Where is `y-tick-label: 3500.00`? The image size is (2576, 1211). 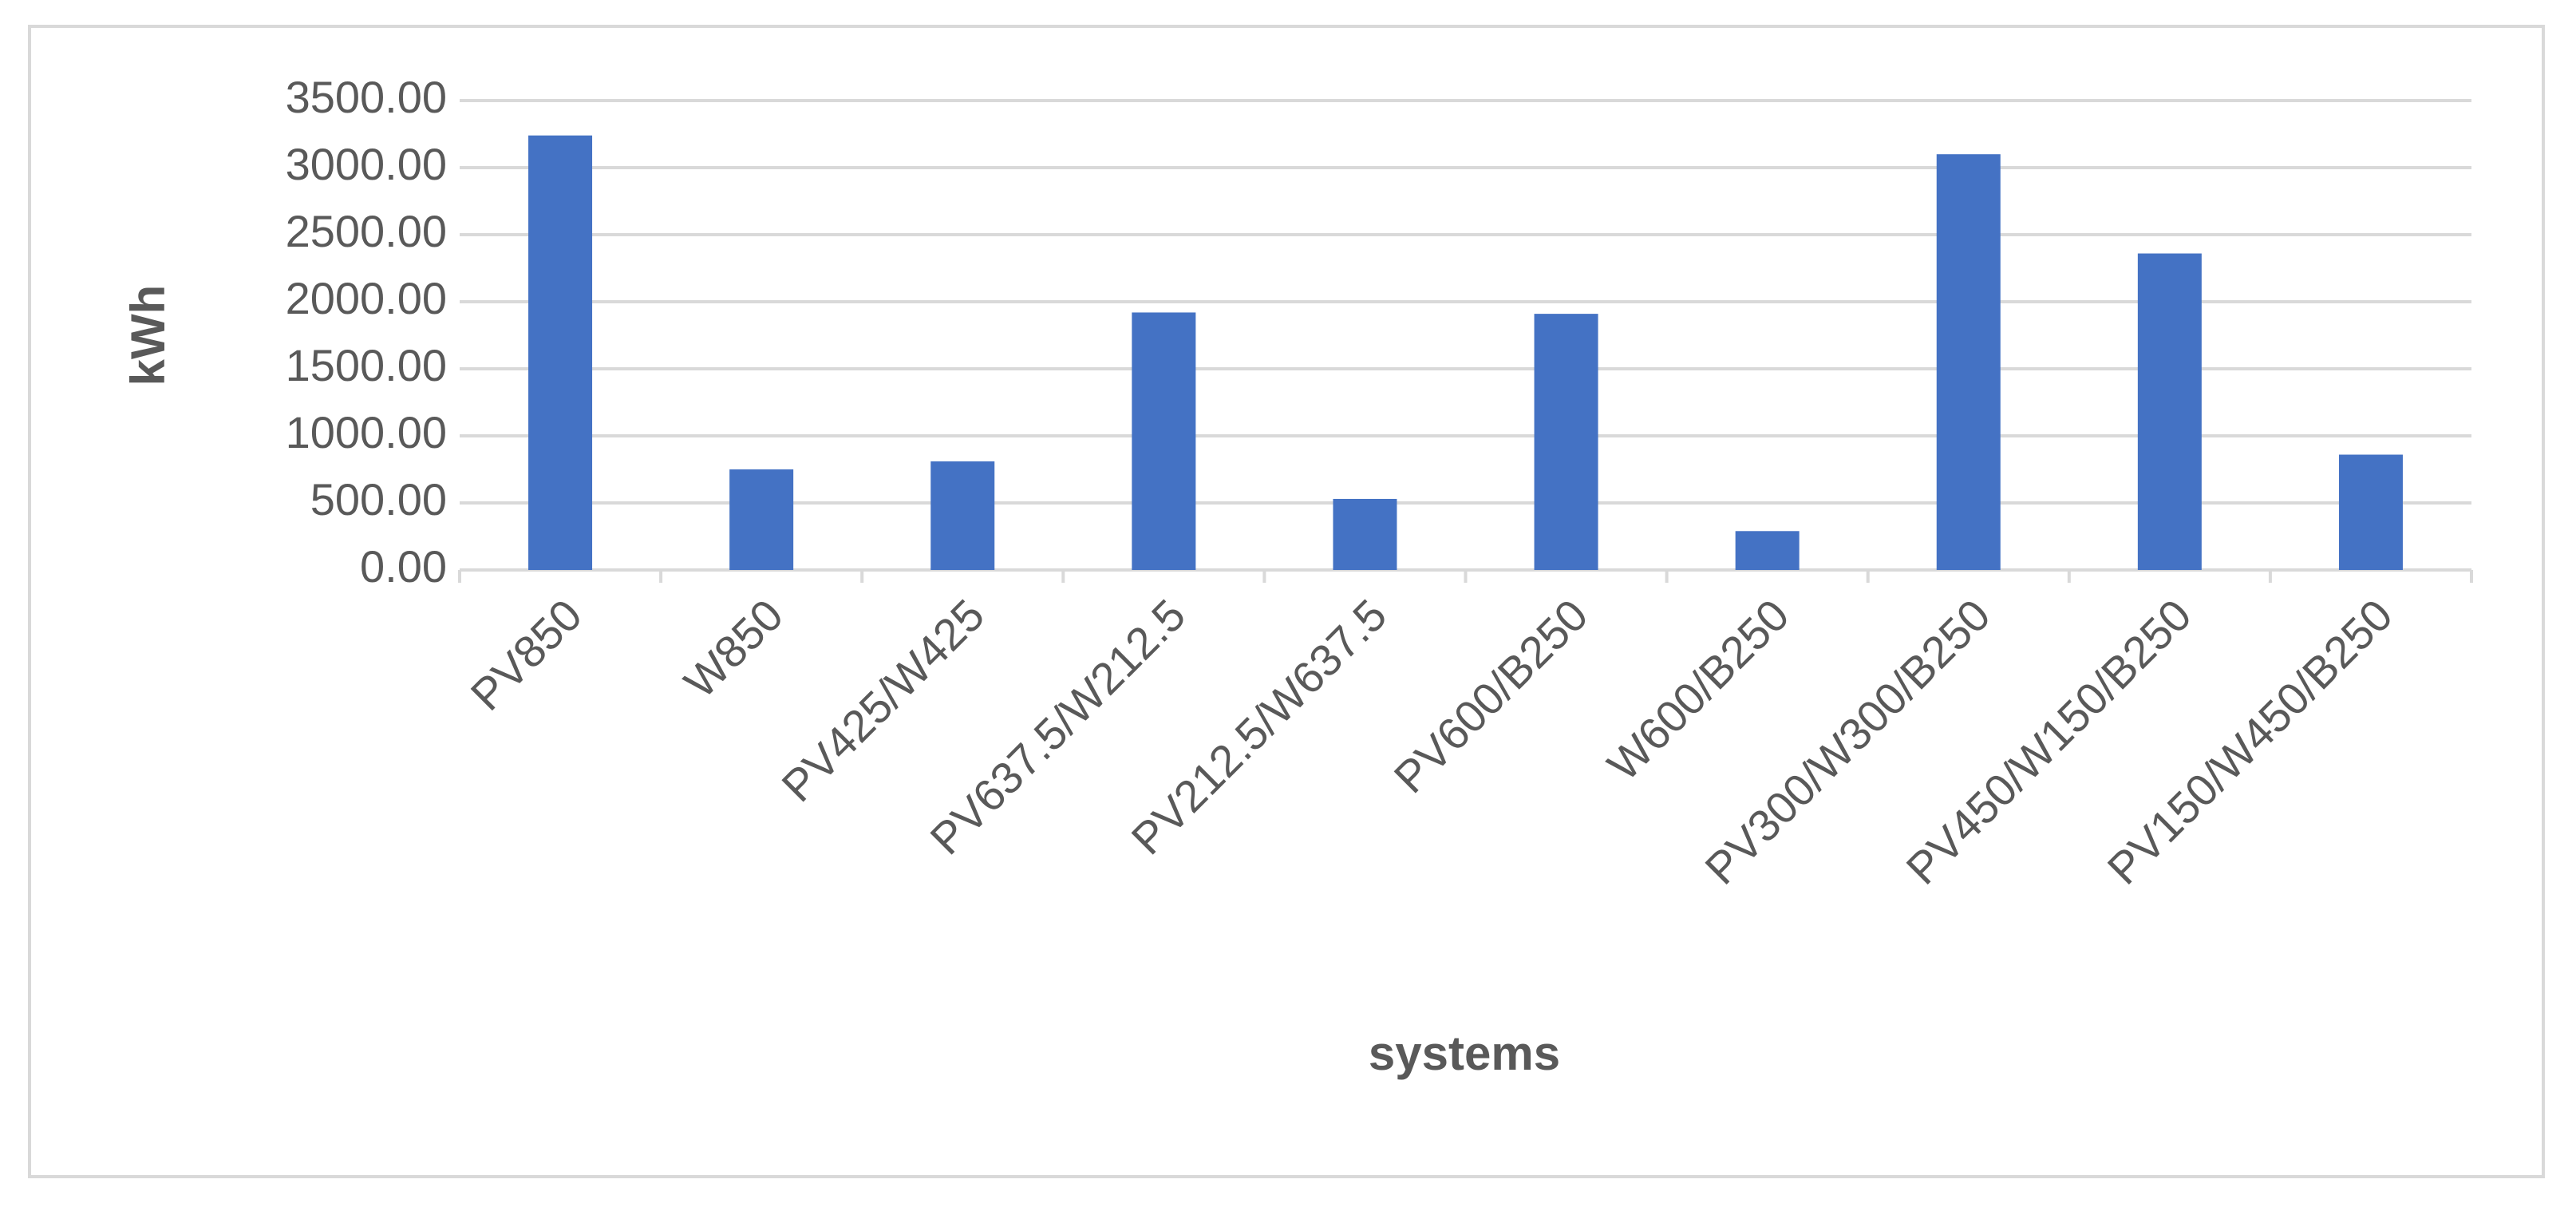 y-tick-label: 3500.00 is located at coordinates (366, 97).